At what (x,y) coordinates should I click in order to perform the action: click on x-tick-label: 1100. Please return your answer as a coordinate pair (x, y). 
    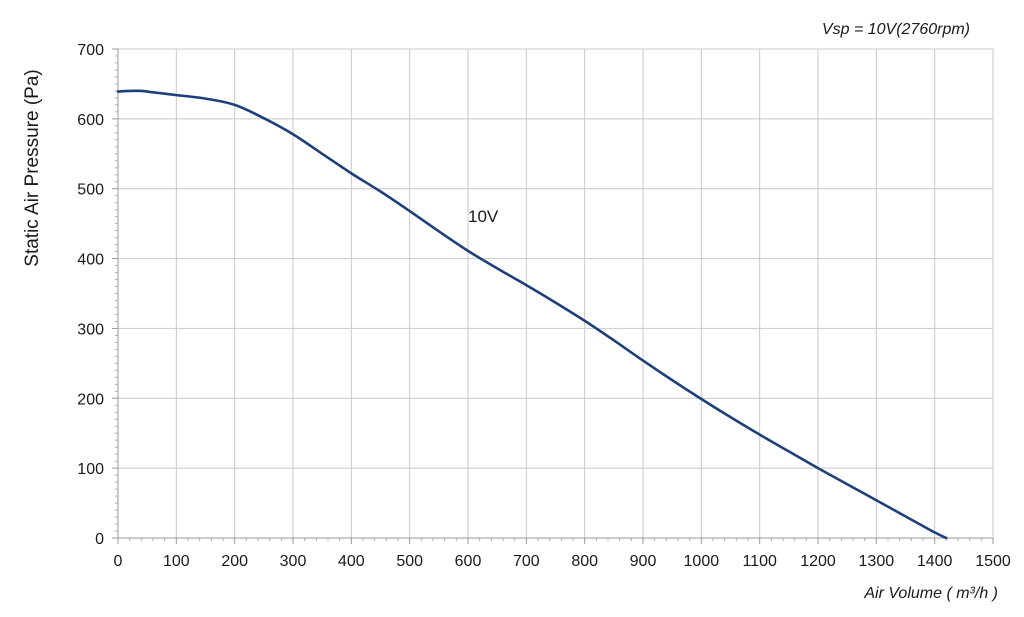
    Looking at the image, I should click on (759, 561).